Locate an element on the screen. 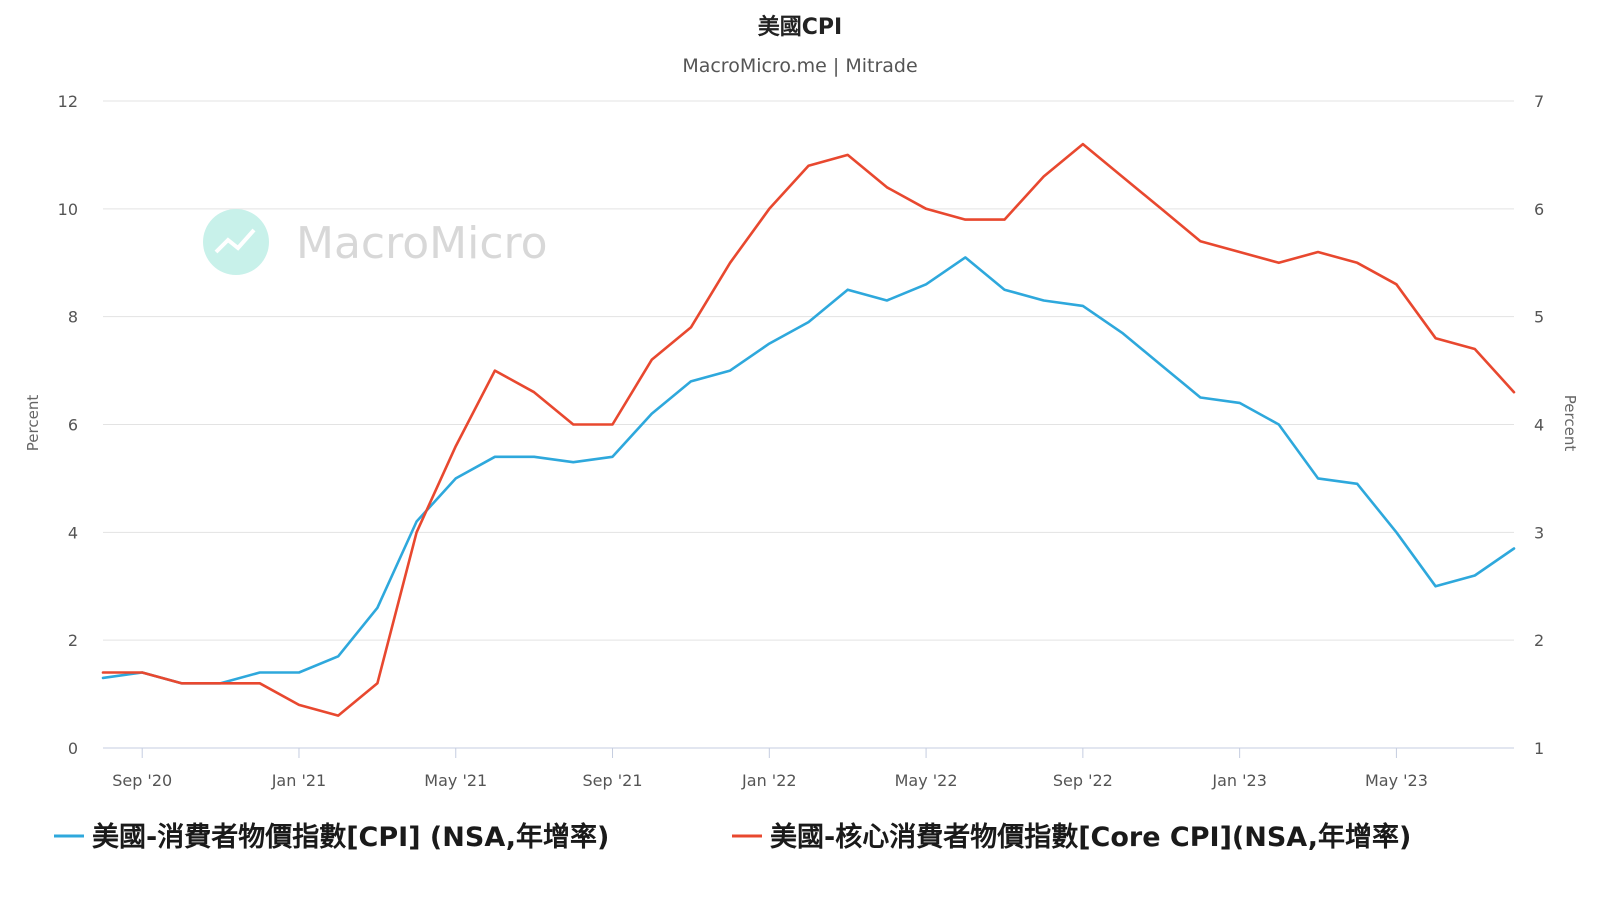  y-left-tick-label: 12 is located at coordinates (68, 101).